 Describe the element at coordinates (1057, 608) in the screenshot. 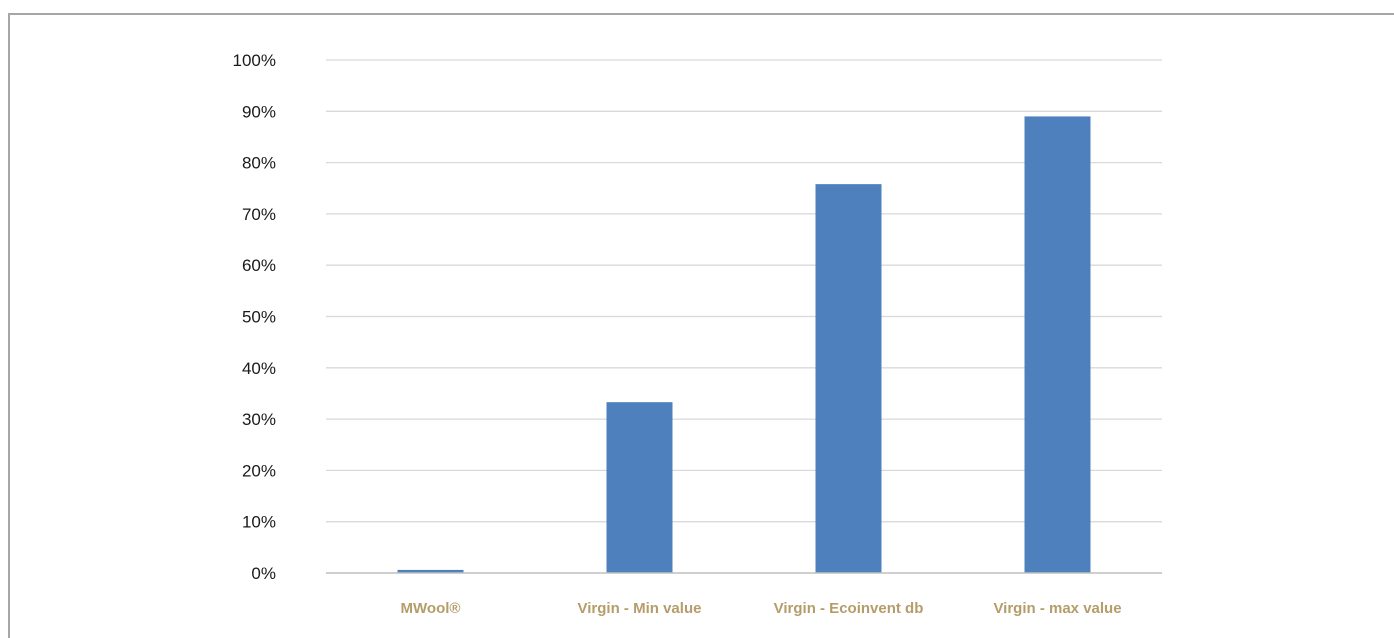

I see `x-category-label: Virgin - max value` at that location.